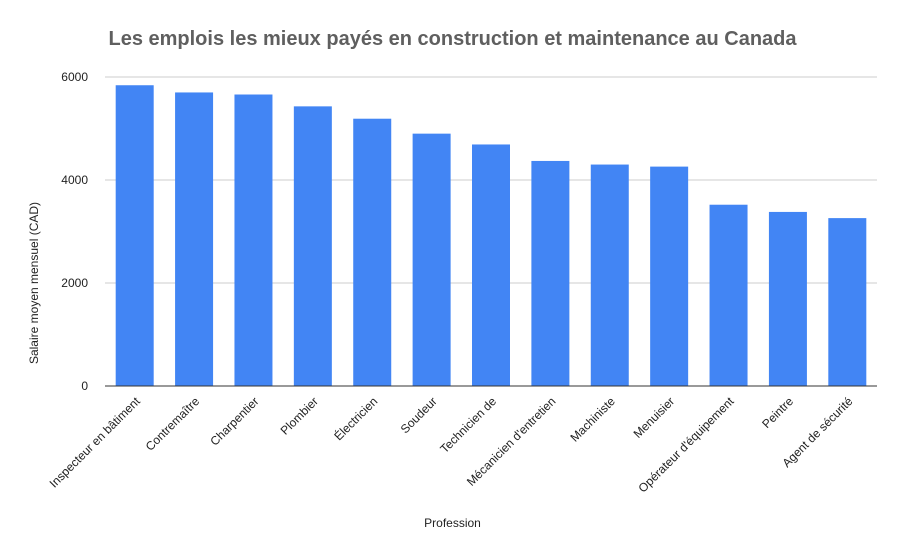 The height and width of the screenshot is (560, 905). I want to click on x-tick-label: Technicien de, so click(468, 425).